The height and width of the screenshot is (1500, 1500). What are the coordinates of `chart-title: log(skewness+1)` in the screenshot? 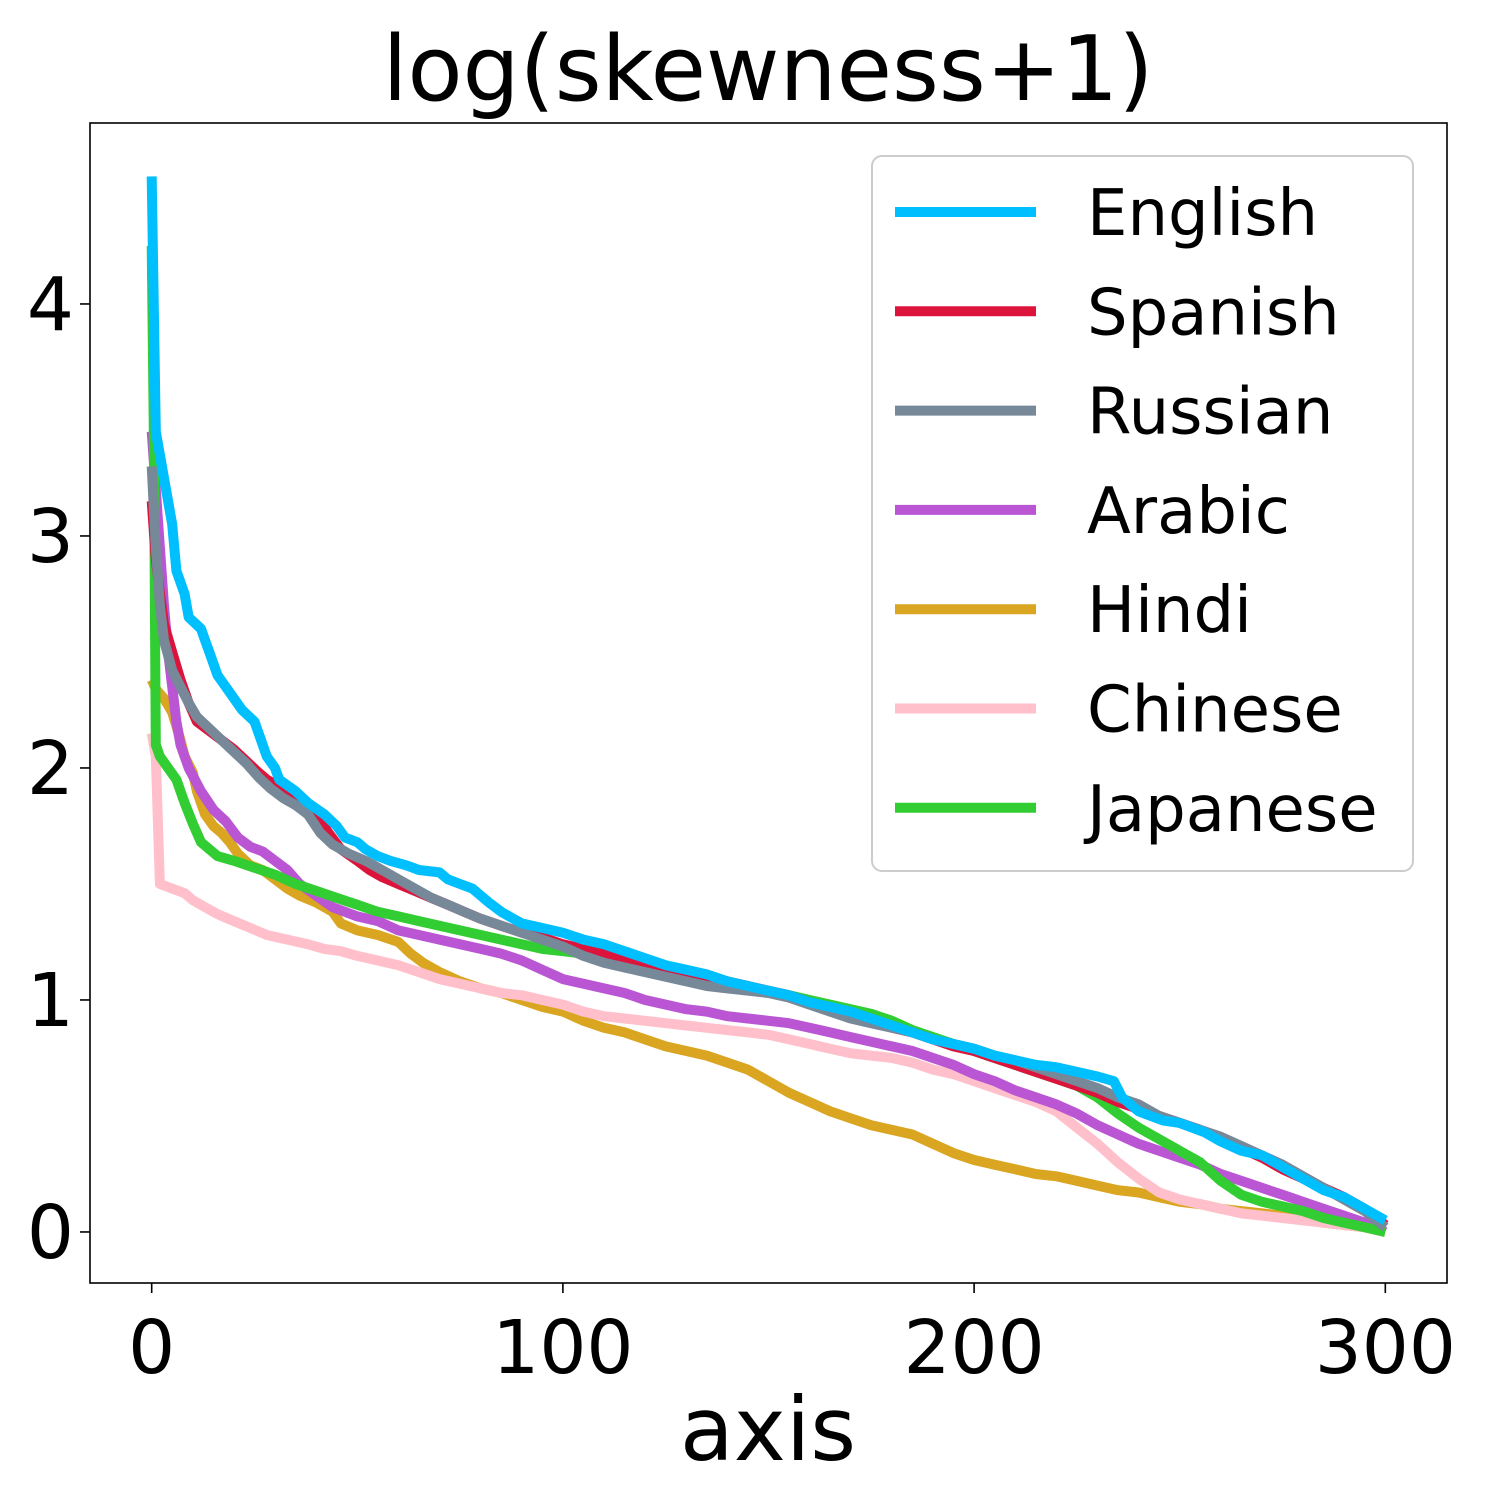 It's located at (767, 69).